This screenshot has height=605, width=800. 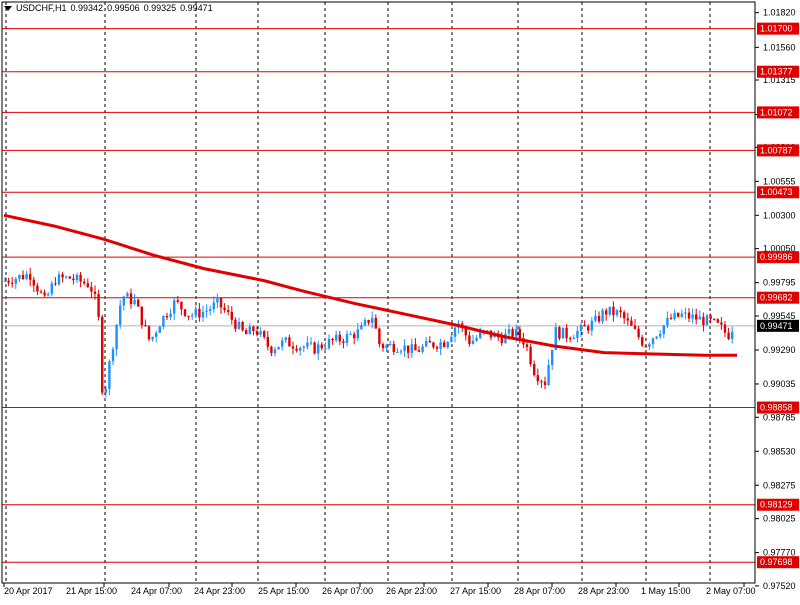 I want to click on x-tick-label: 28 Apr 07:00, so click(x=539, y=591).